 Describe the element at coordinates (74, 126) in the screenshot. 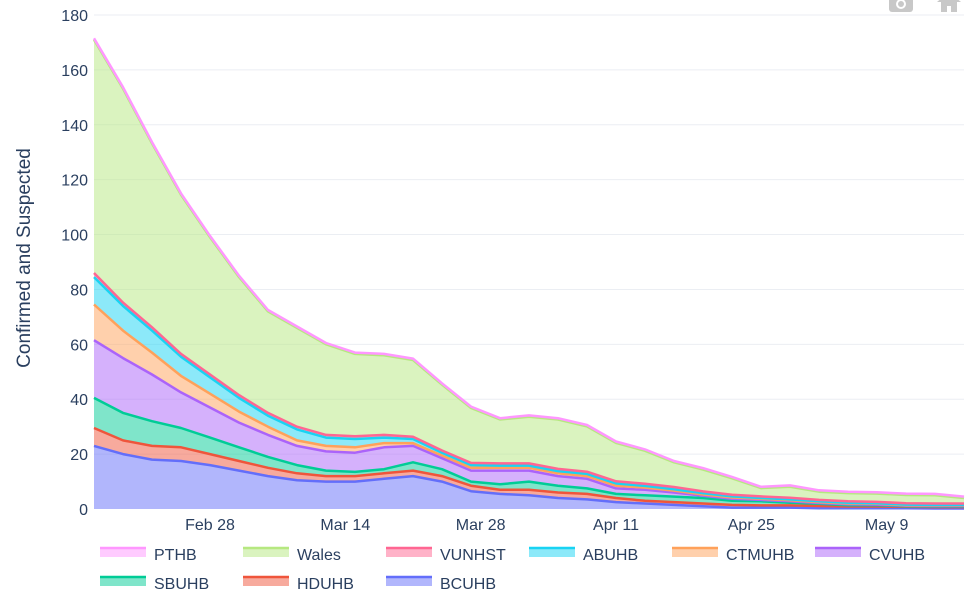

I see `y-tick-label: 140` at that location.